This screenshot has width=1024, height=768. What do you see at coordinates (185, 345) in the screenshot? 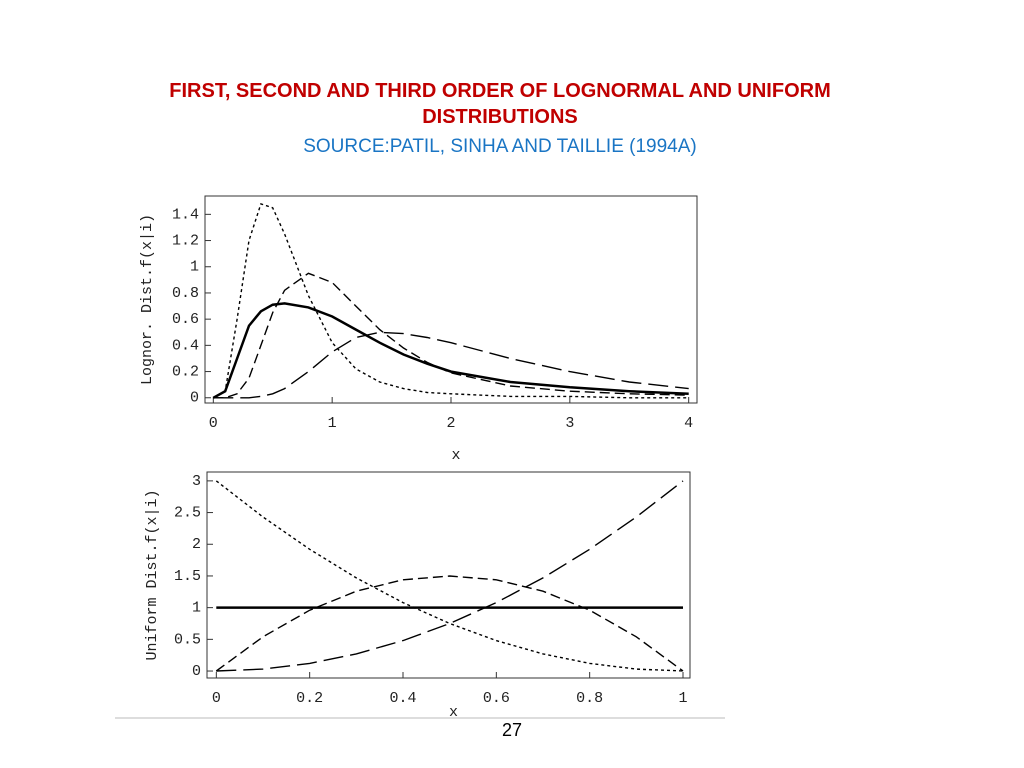
I see `y-tick-label: 0.4` at bounding box center [185, 345].